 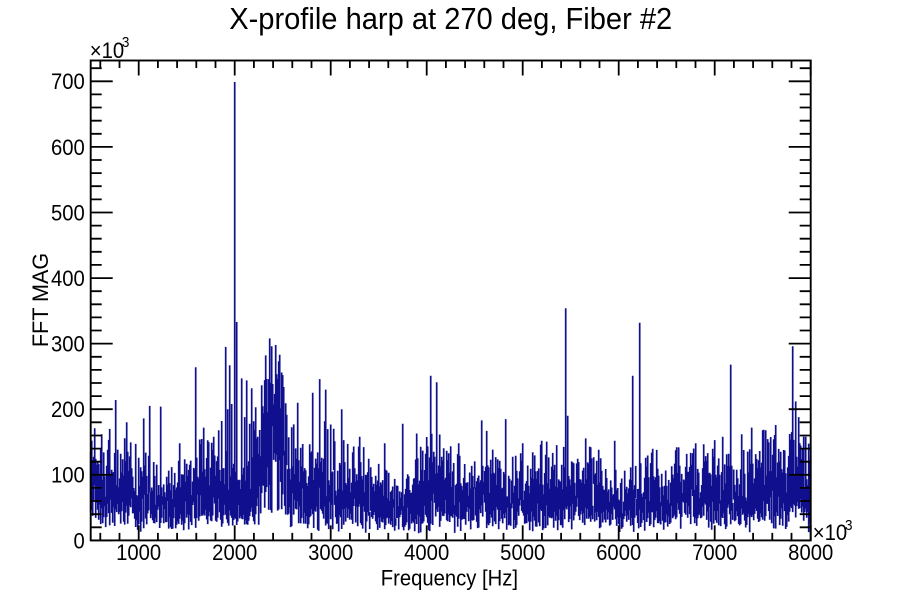 I want to click on svg-text: 700, so click(x=68, y=81).